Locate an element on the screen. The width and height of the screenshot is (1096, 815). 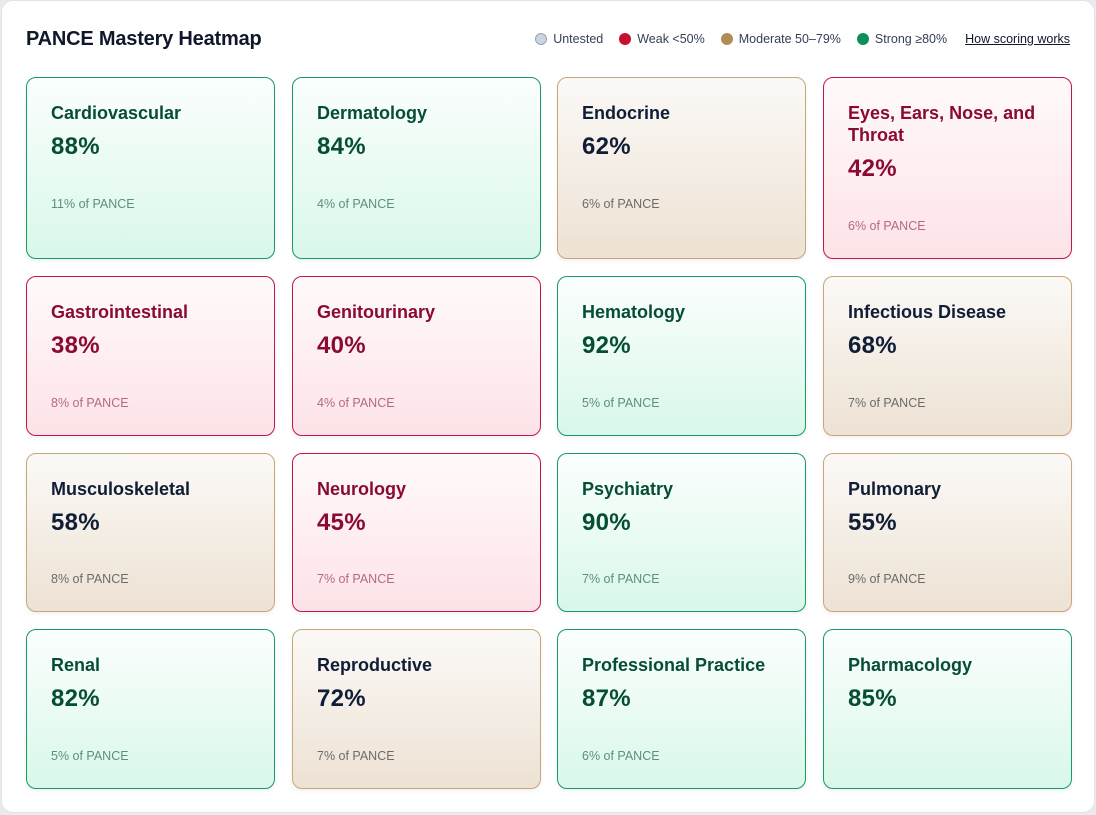
card-score: 87% is located at coordinates (606, 698).